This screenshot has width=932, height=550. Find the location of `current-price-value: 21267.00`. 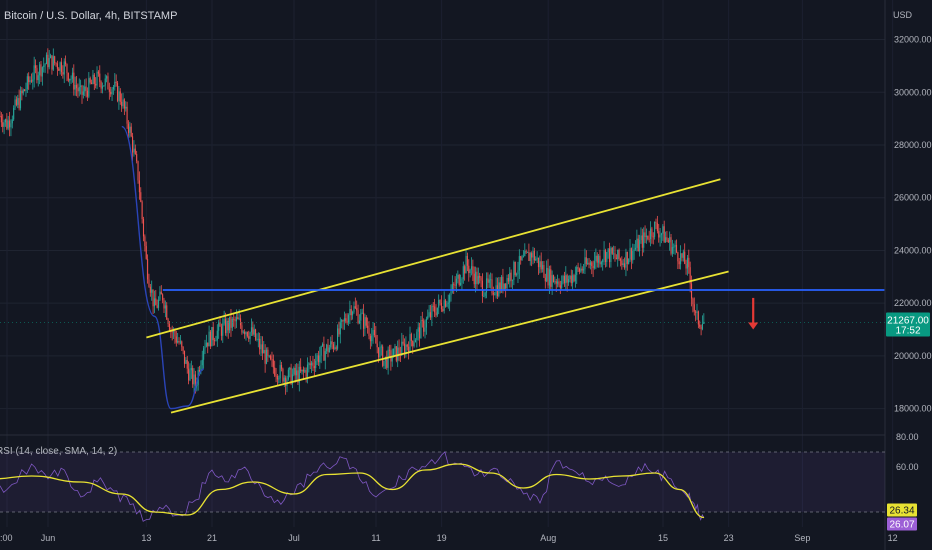

current-price-value: 21267.00 is located at coordinates (908, 321).